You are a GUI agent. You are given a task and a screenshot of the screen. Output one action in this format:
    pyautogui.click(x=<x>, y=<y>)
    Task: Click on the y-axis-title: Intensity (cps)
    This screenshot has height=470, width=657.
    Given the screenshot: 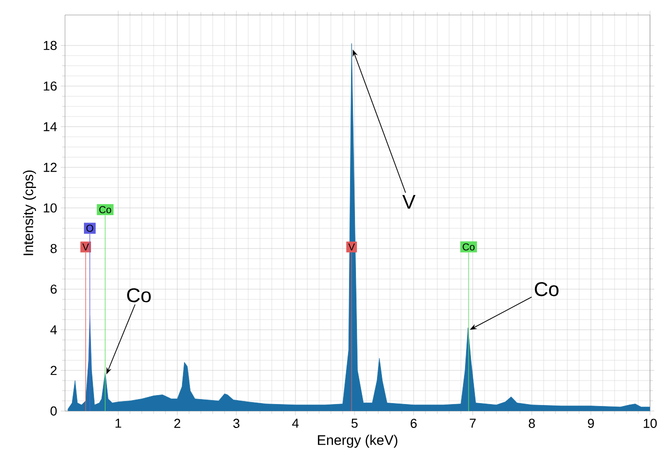 What is the action you would take?
    pyautogui.click(x=29, y=213)
    